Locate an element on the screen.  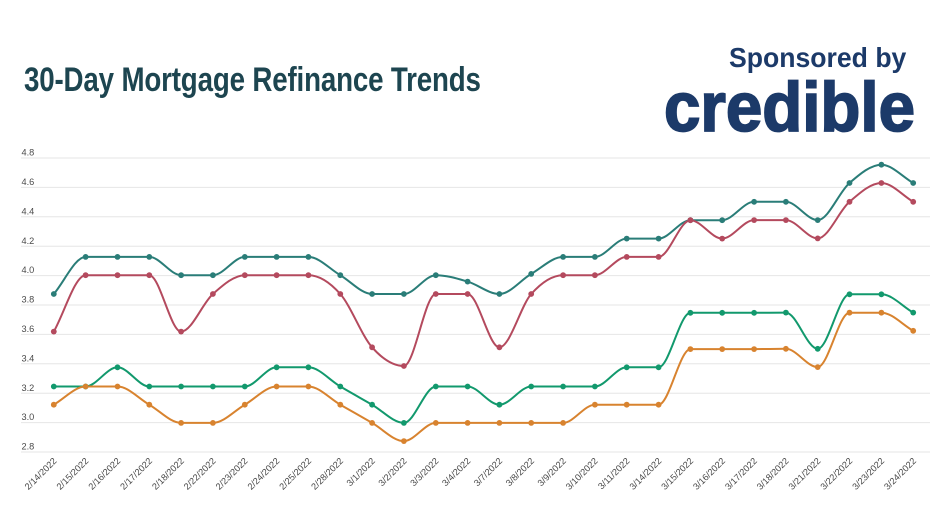
svg-text: 3.6 is located at coordinates (28, 329).